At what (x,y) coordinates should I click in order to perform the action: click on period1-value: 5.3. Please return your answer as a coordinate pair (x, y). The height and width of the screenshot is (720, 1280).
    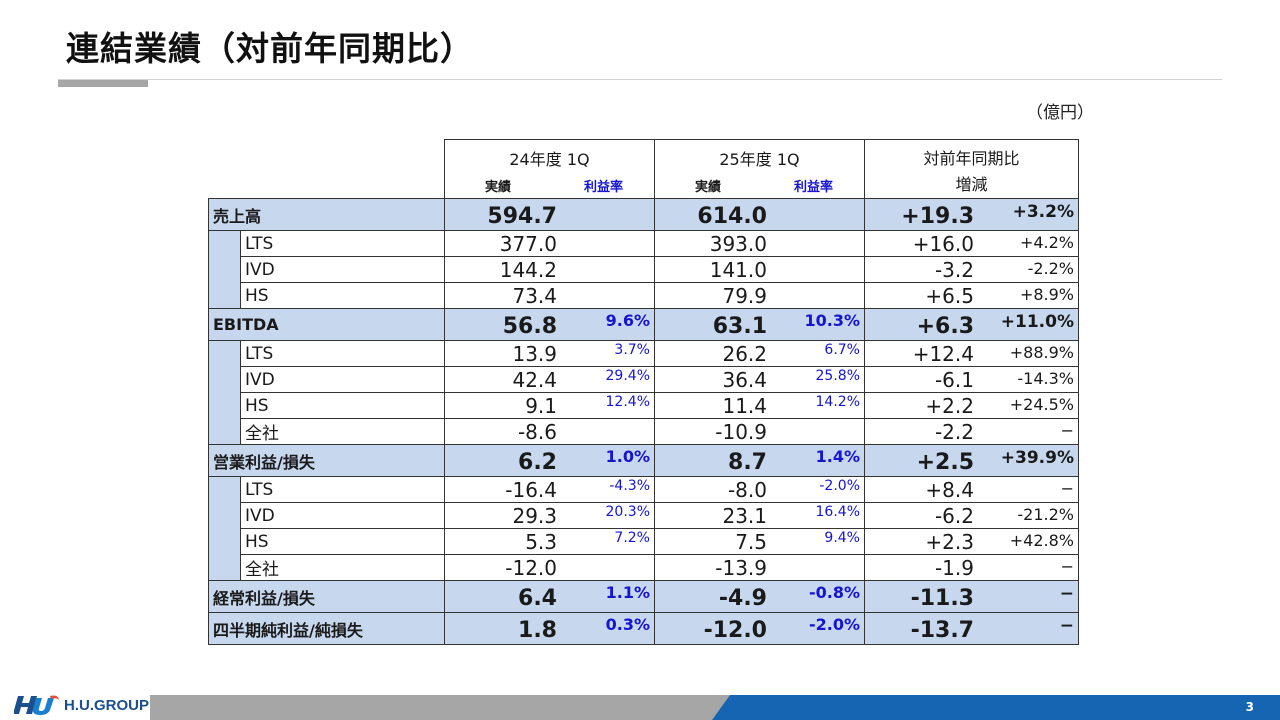
    Looking at the image, I should click on (541, 542).